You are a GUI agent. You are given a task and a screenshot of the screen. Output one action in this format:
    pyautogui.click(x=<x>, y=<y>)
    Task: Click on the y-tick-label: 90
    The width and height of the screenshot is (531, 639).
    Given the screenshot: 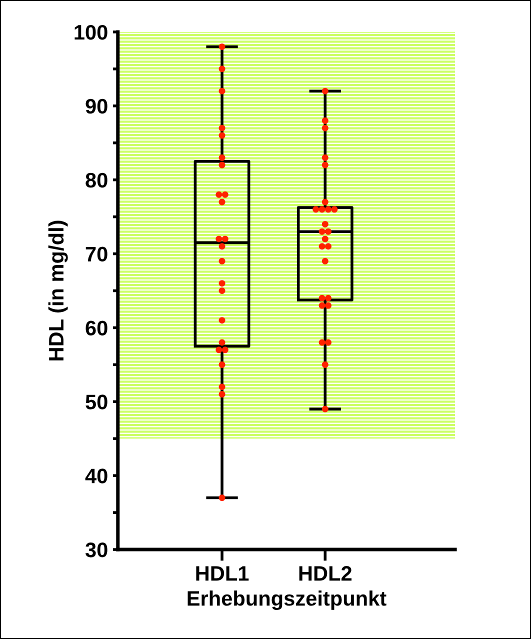 What is the action you would take?
    pyautogui.click(x=97, y=106)
    